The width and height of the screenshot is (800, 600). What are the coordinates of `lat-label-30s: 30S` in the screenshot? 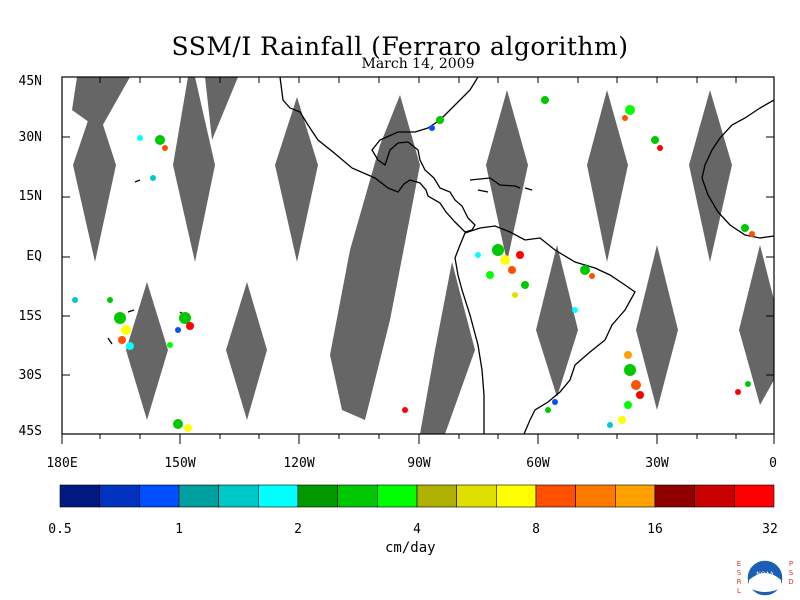 It's located at (30, 375).